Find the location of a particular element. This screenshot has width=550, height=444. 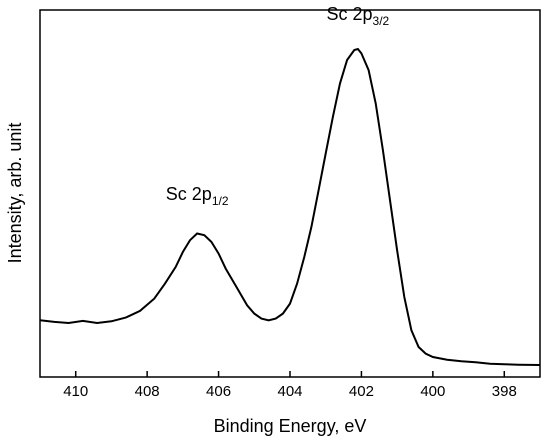

peak-label: Sc 2p1/2 is located at coordinates (197, 196).